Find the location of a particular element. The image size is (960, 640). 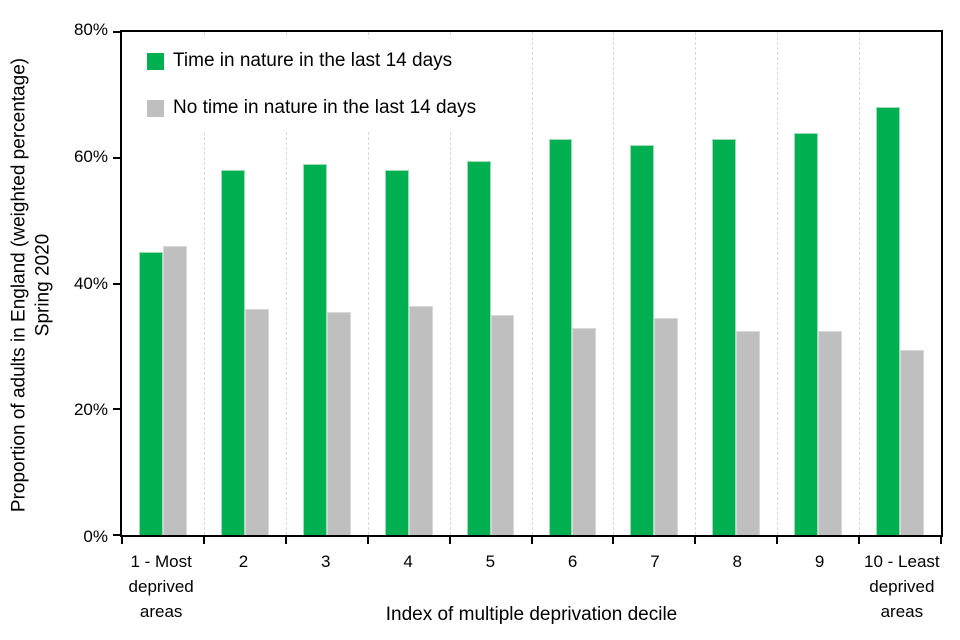

y-tick-label: 40% is located at coordinates (90, 283).